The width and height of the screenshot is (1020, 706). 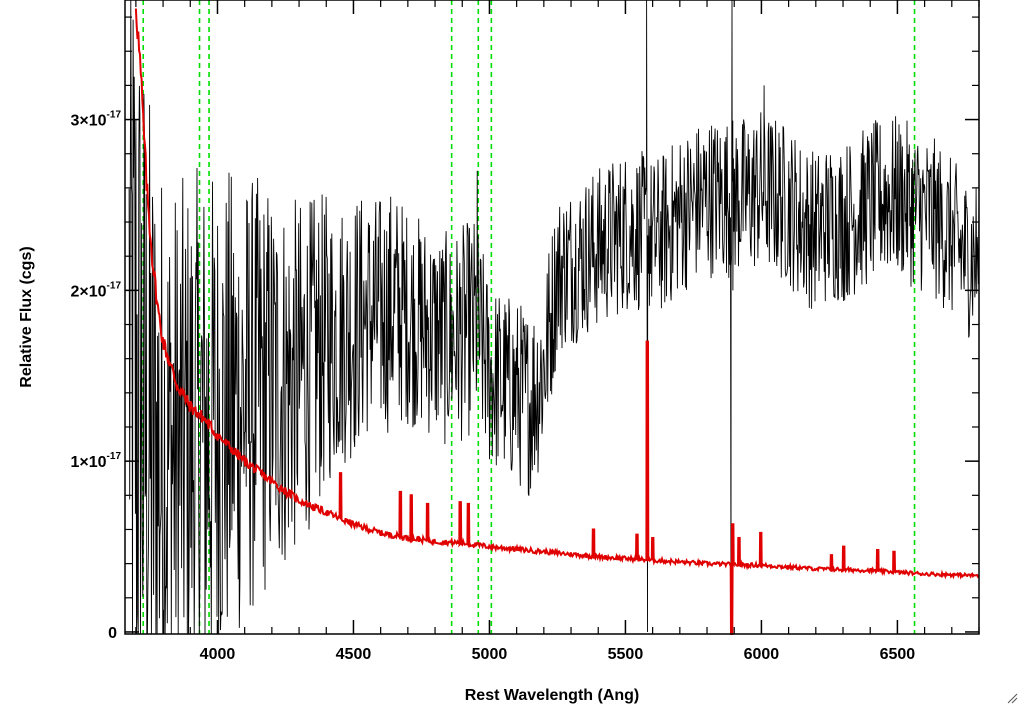 What do you see at coordinates (96, 290) in the screenshot?
I see `y-tick-label: 2×10⁻¹⁷` at bounding box center [96, 290].